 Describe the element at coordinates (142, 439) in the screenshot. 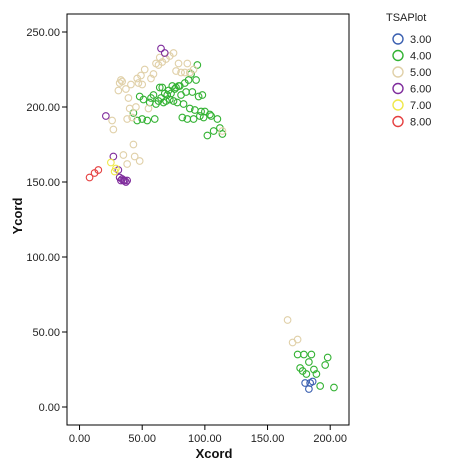

I see `x-tick-label: 50.00` at that location.